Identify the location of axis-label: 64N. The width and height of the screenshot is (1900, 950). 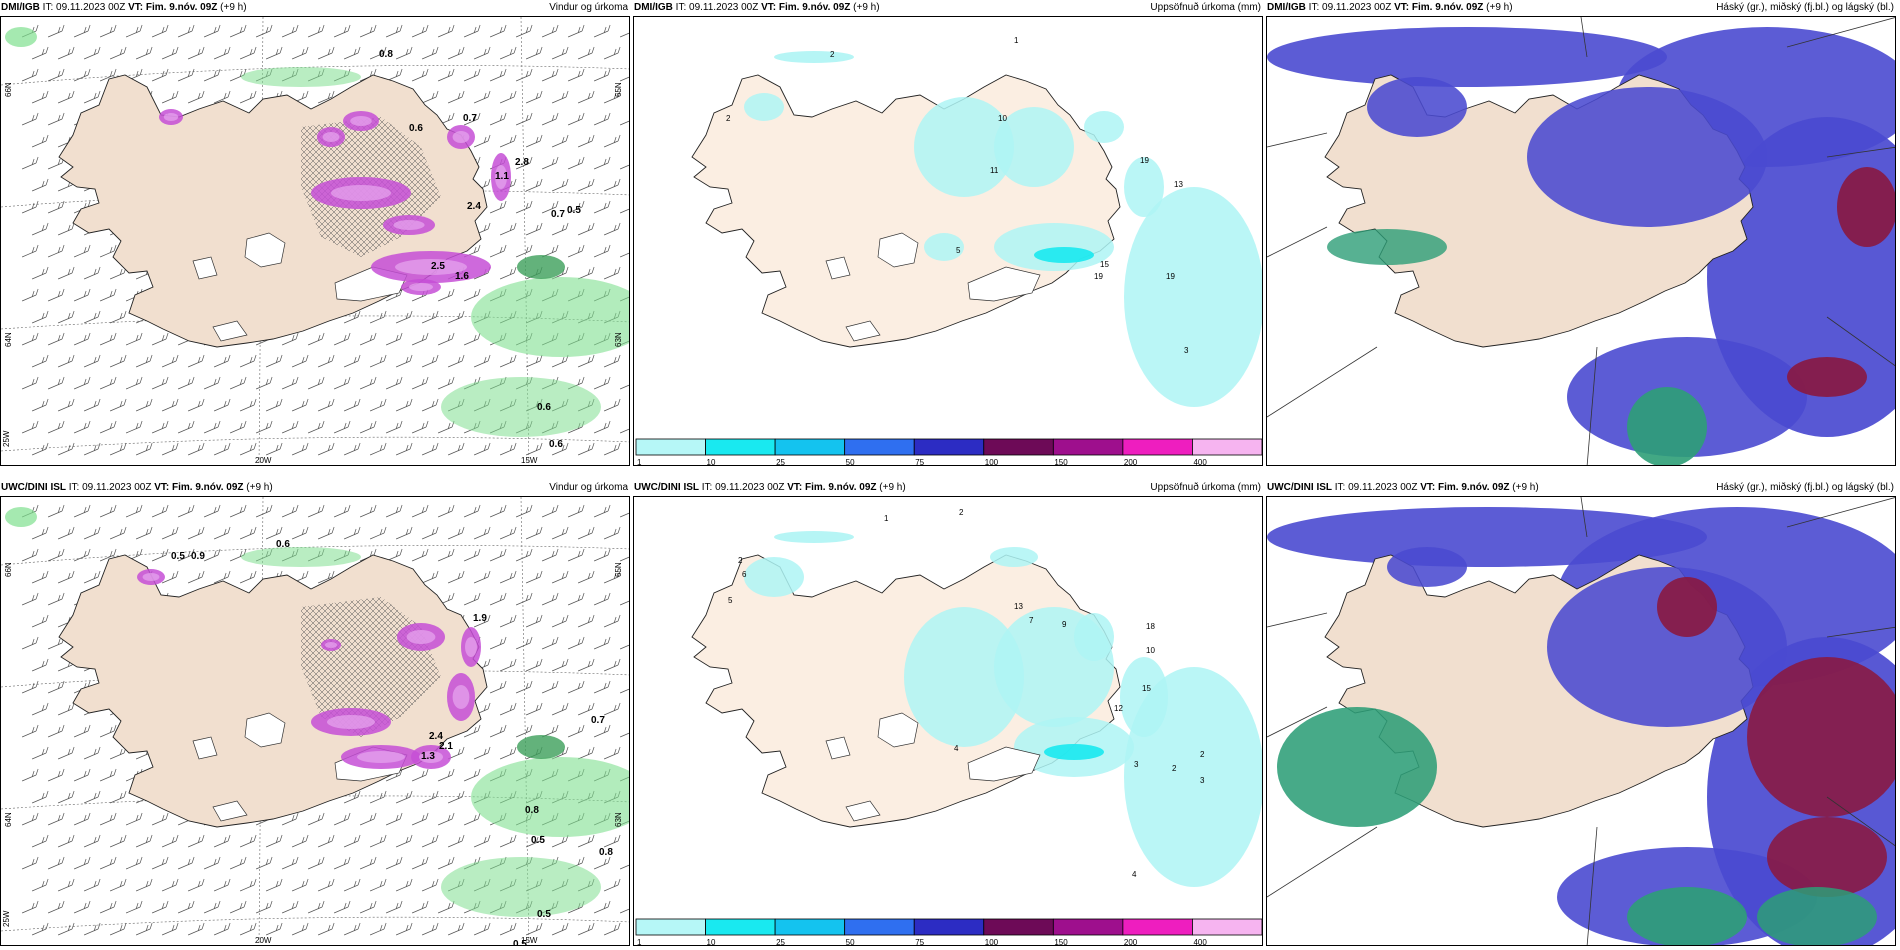
(8, 819).